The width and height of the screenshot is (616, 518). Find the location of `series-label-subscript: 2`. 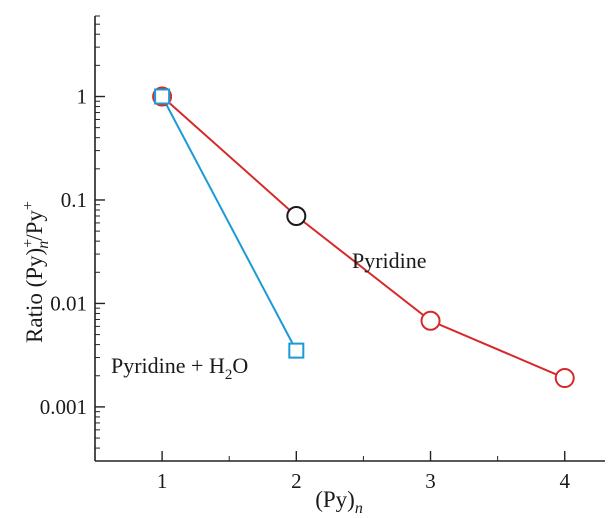

series-label-subscript: 2 is located at coordinates (229, 375).